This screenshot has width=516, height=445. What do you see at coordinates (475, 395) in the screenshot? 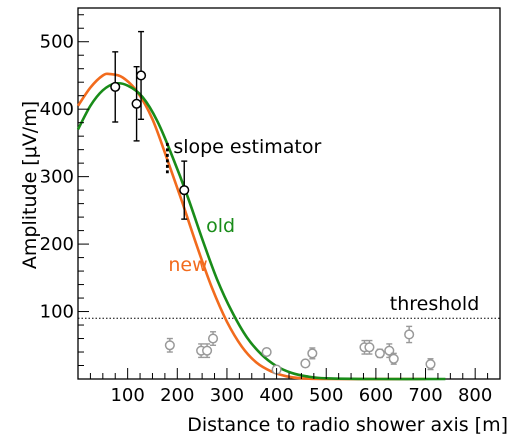
I see `x-tick-label: 800` at bounding box center [475, 395].